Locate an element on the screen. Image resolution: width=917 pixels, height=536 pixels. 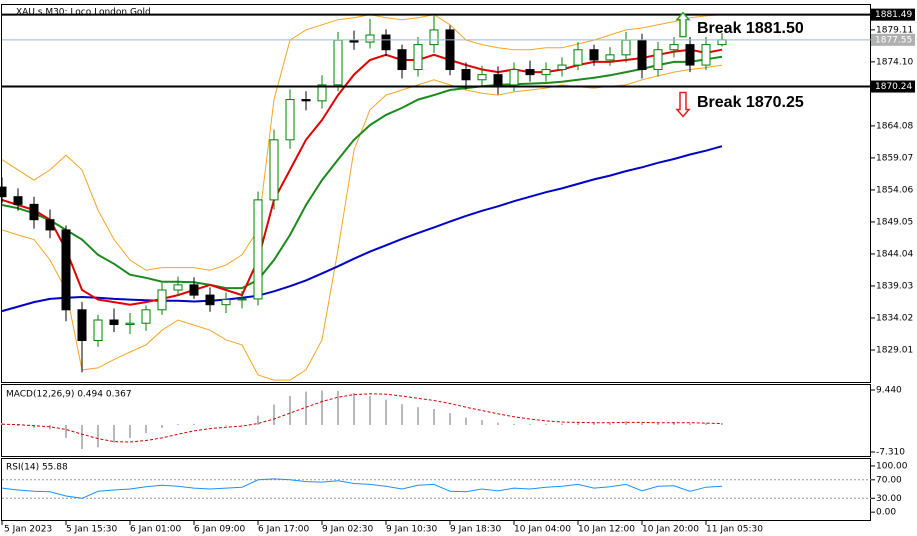
y-tick-label: -7.310 is located at coordinates (890, 453).